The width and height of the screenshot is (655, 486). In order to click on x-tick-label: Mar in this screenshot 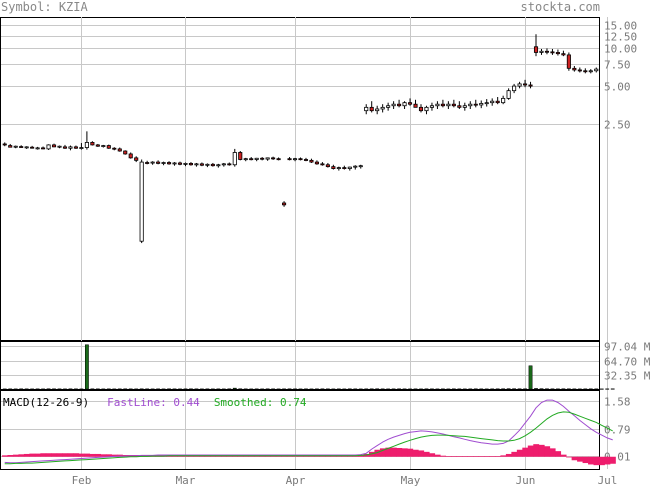, I will do `click(186, 480)`.